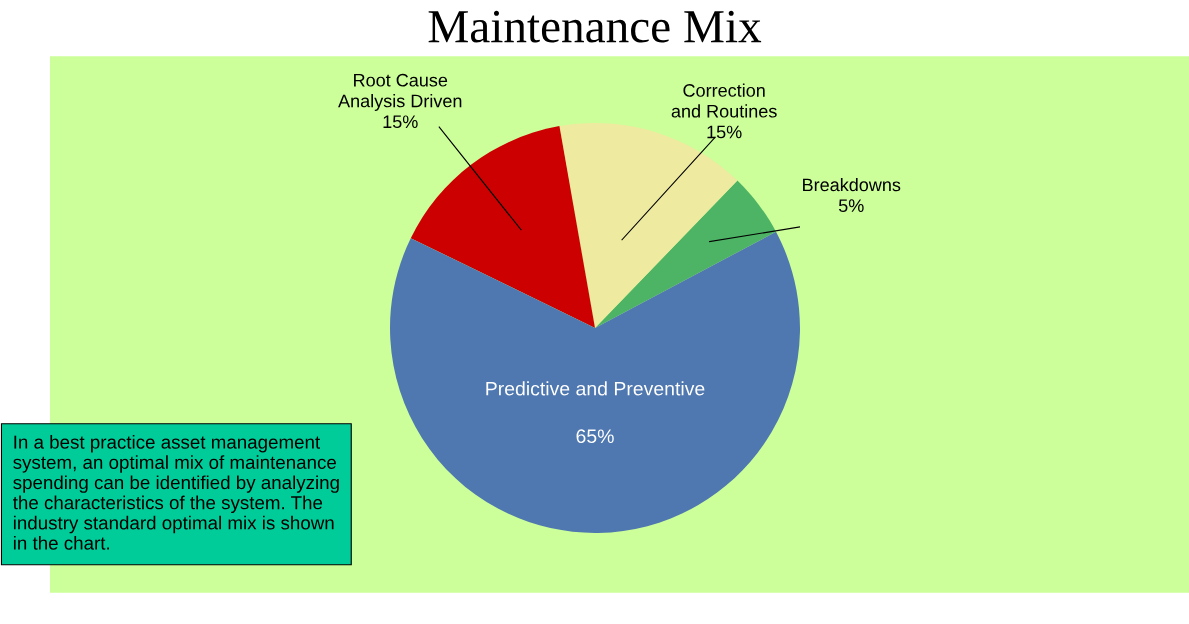  Describe the element at coordinates (852, 185) in the screenshot. I see `slice-label: Breakdowns` at that location.